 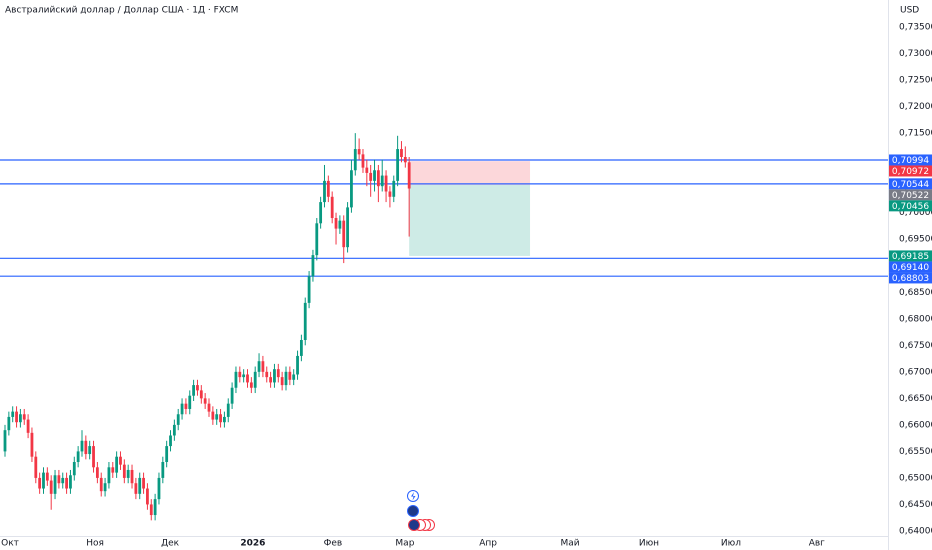 I want to click on price-label: 0,70522, so click(x=910, y=196).